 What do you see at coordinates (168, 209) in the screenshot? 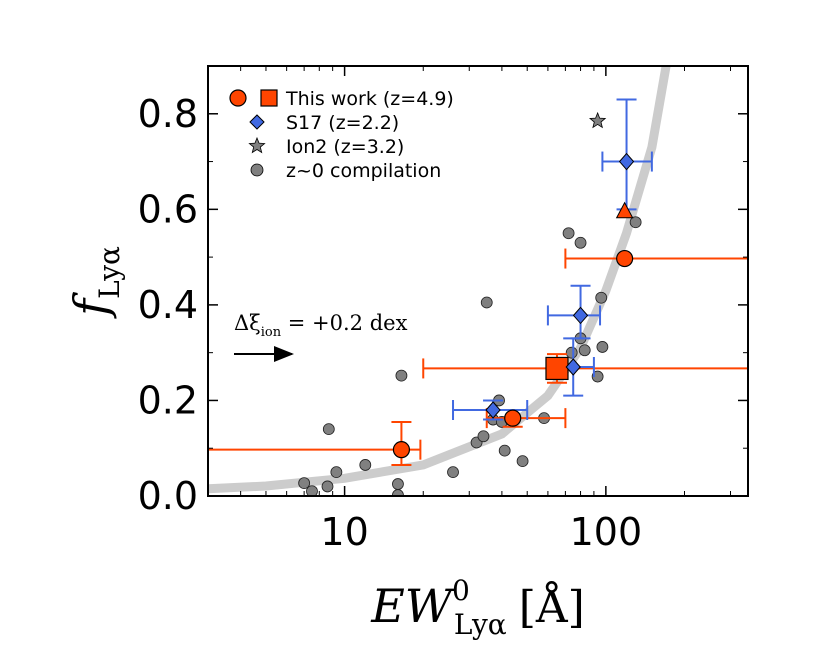
I see `y-tick-label: 0.6` at bounding box center [168, 209].